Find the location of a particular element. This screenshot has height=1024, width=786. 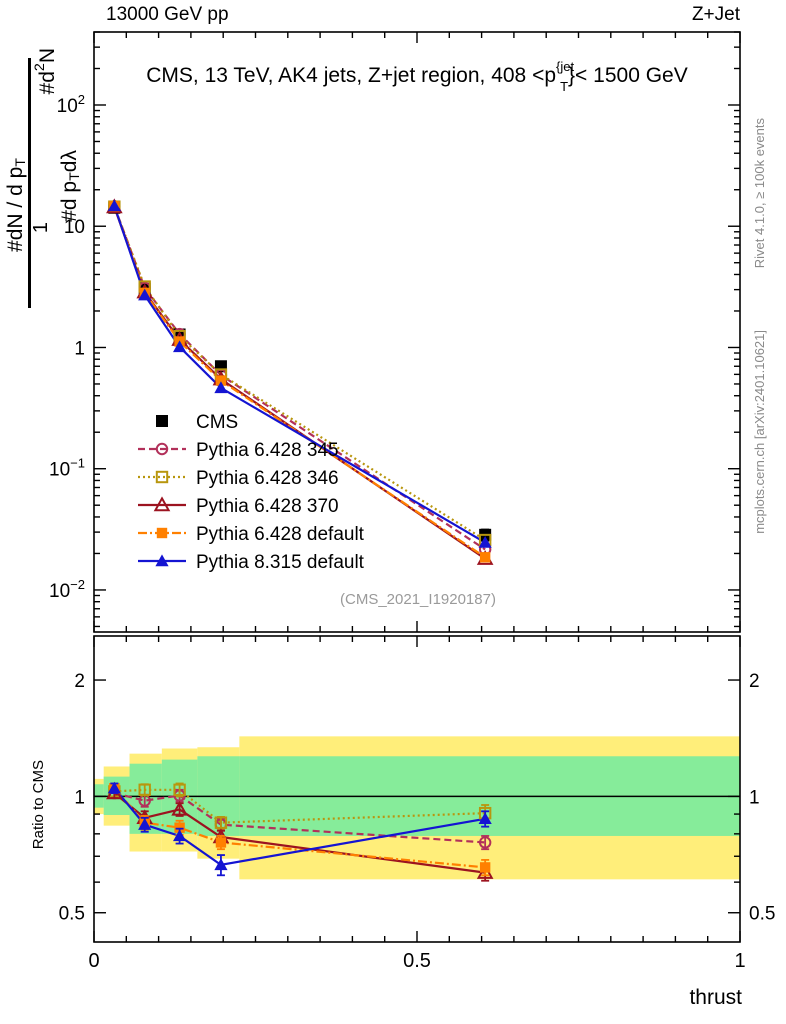

x-tick-label: 0 is located at coordinates (93, 961).